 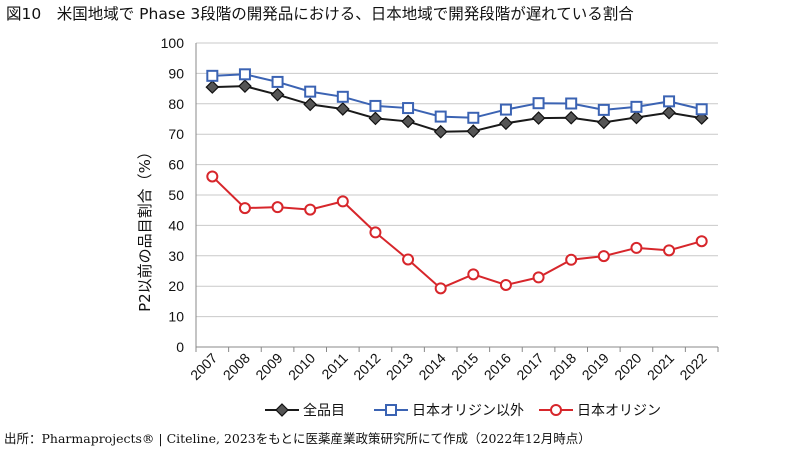 What do you see at coordinates (176, 195) in the screenshot?
I see `y-tick-label: 50` at bounding box center [176, 195].